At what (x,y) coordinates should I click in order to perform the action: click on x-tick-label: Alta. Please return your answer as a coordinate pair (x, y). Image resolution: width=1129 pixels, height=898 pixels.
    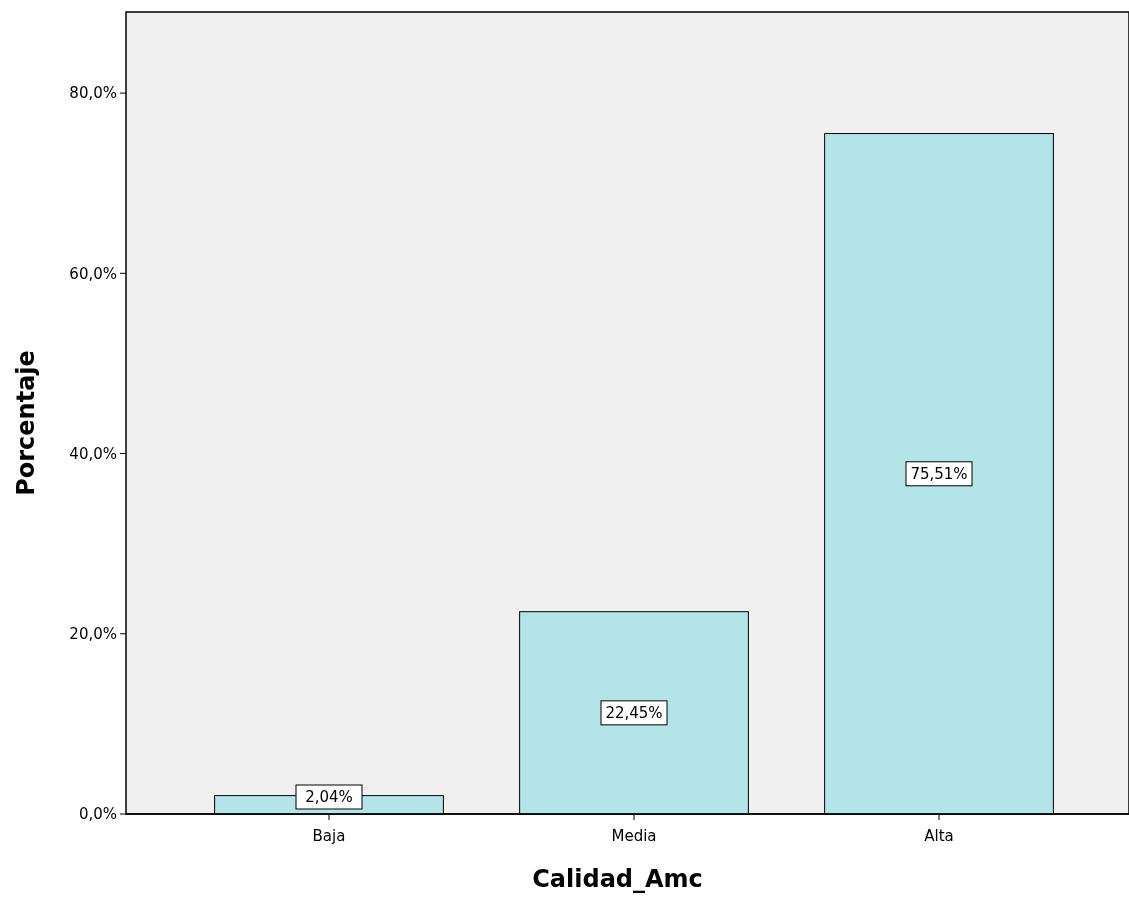
    Looking at the image, I should click on (939, 836).